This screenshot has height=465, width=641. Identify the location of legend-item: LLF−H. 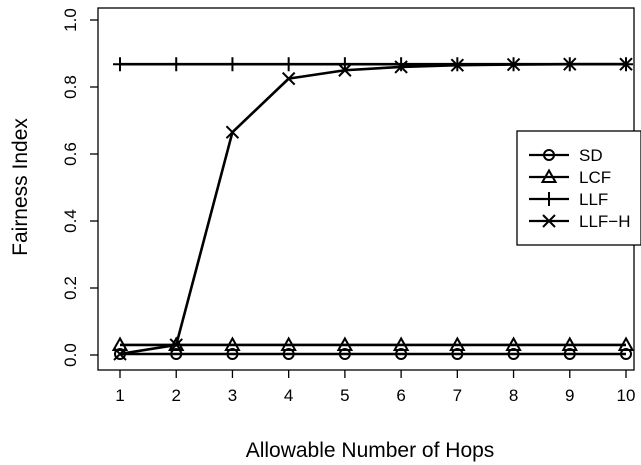
(580, 221).